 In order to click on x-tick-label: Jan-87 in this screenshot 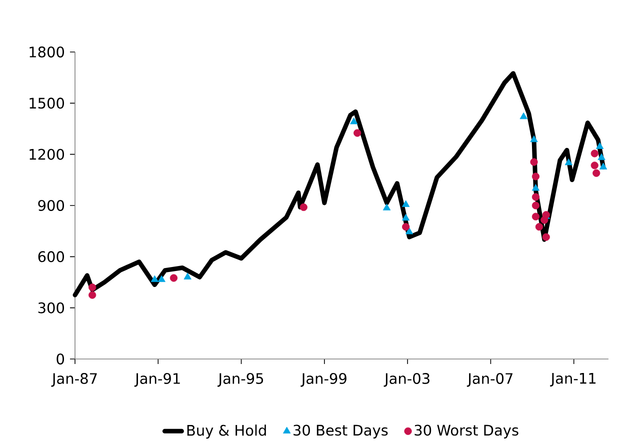, I will do `click(74, 380)`.